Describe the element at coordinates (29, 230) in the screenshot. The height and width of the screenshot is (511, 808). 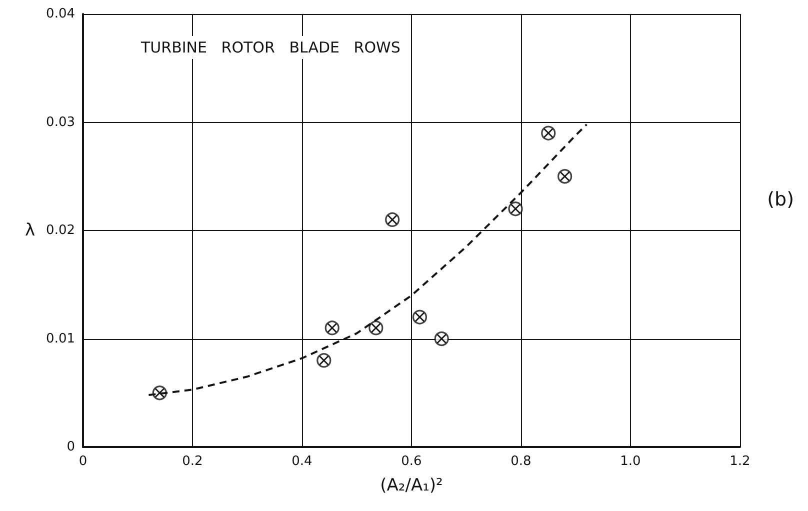
I see `y-axis-title: λ` at that location.